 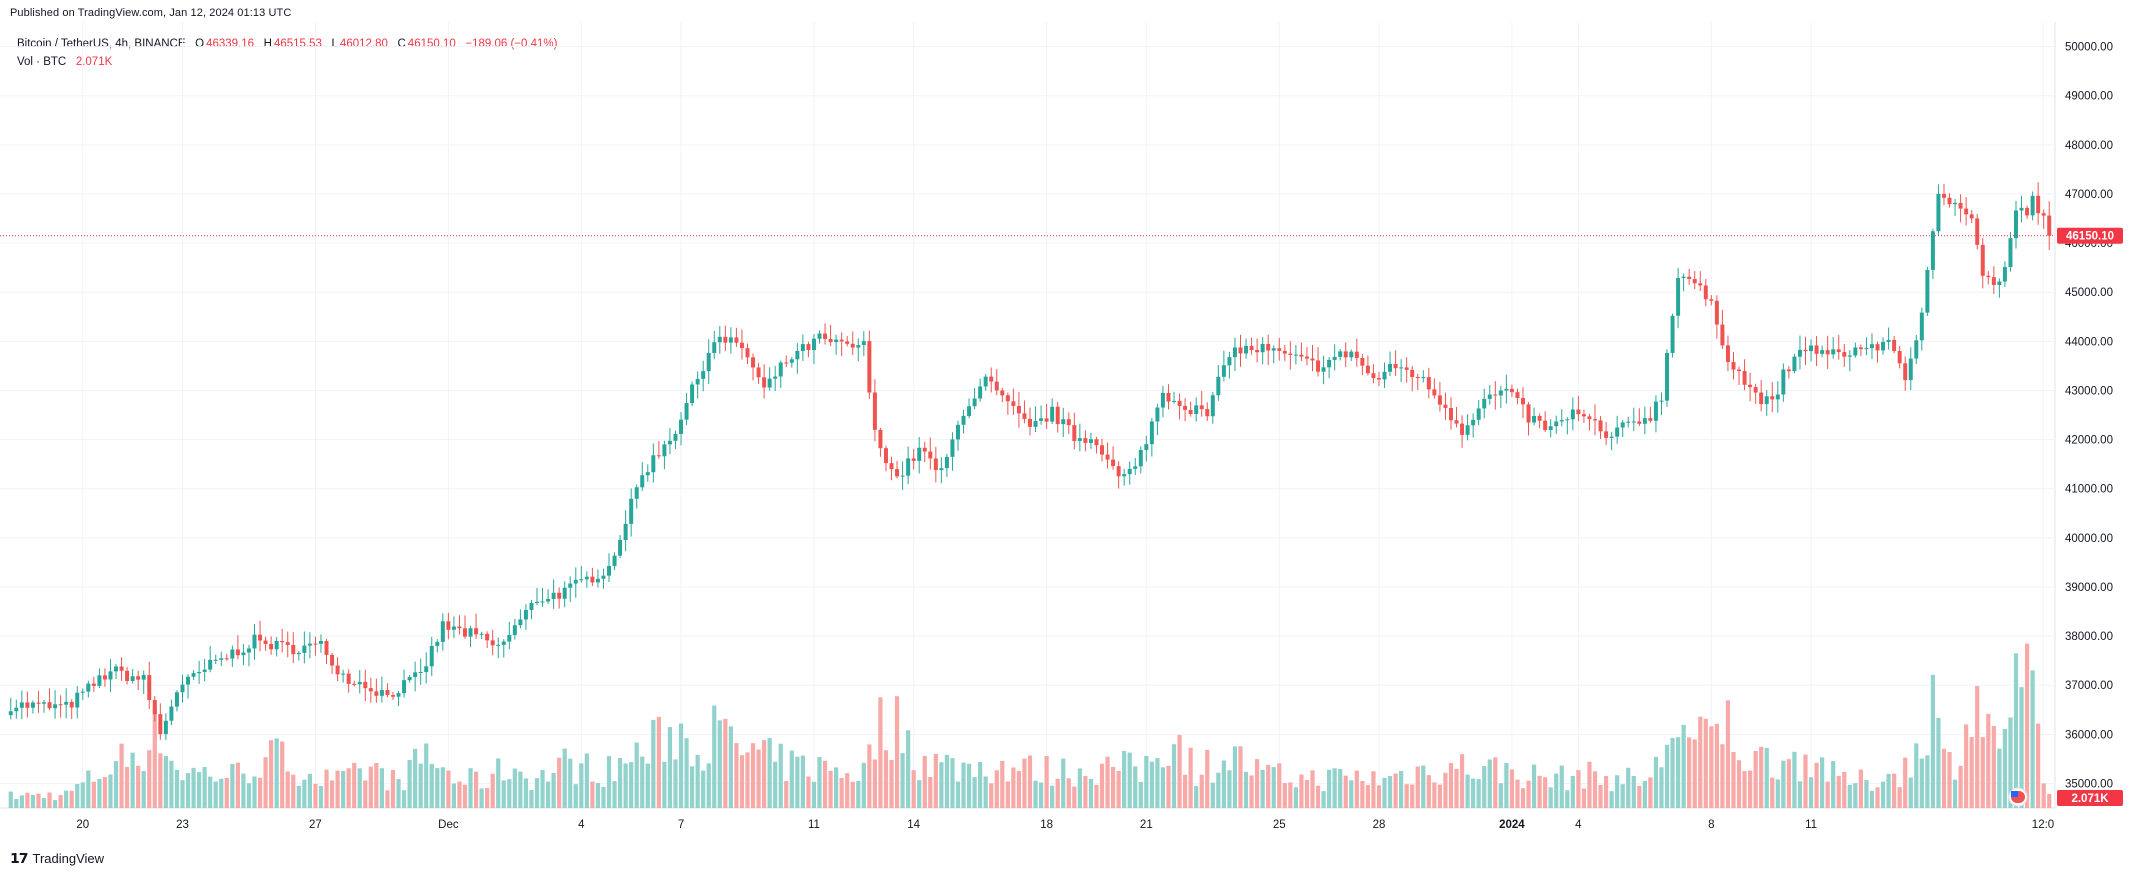 What do you see at coordinates (57, 858) in the screenshot?
I see `tradingview-brand: 𝟭𝟳 TradingView` at bounding box center [57, 858].